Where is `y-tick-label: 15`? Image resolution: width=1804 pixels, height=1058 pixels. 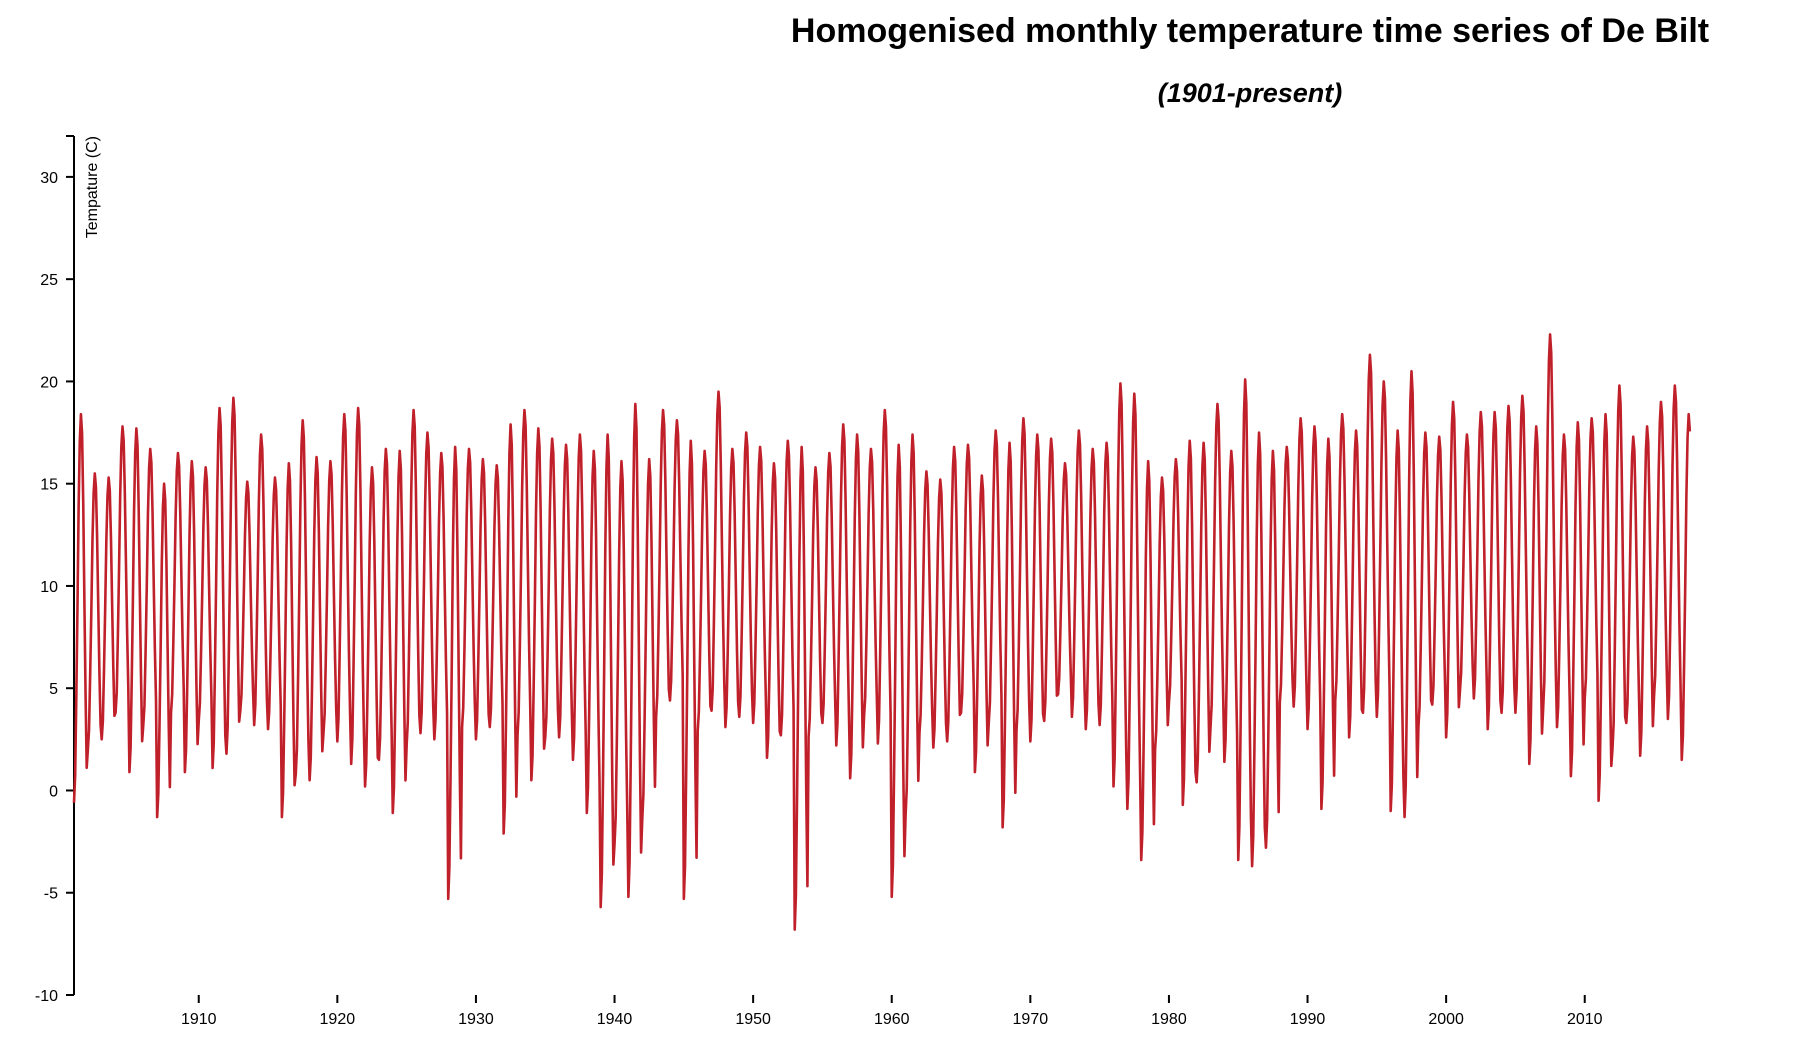 y-tick-label: 15 is located at coordinates (49, 485).